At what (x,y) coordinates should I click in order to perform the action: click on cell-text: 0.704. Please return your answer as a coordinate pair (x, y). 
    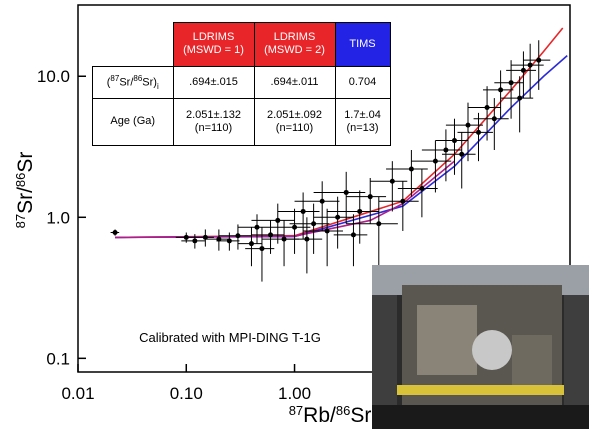
    Looking at the image, I should click on (362, 81).